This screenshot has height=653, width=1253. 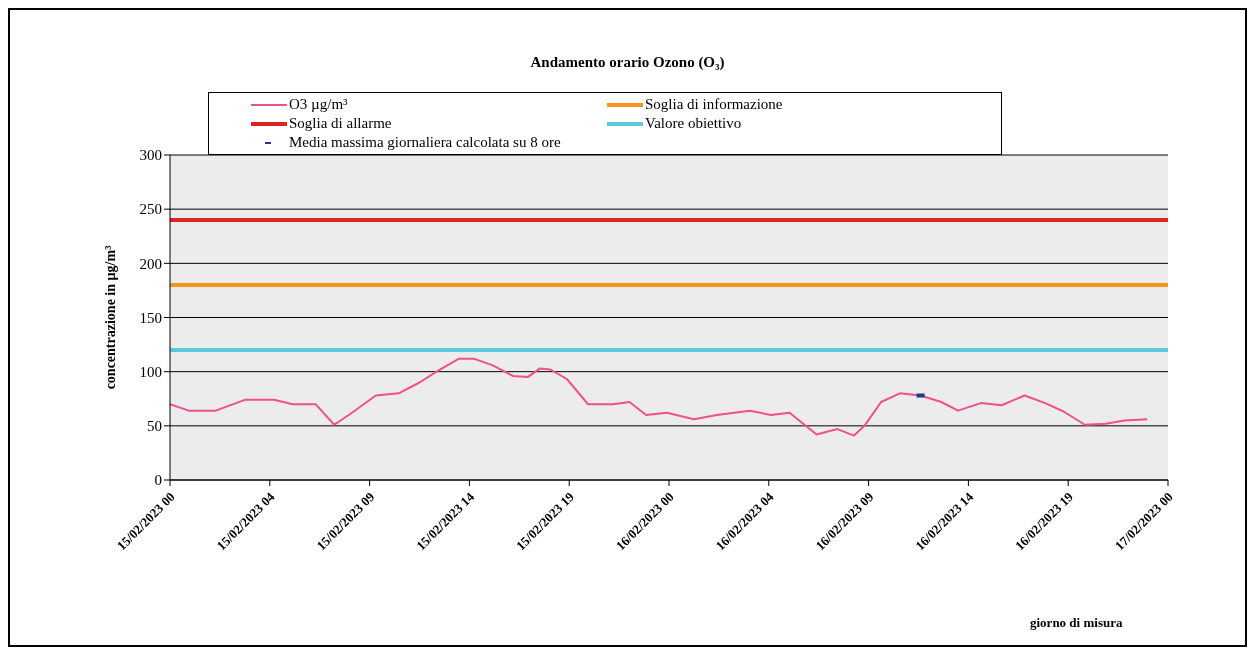 I want to click on x-axis-title: giorno di misura, so click(x=1076, y=623).